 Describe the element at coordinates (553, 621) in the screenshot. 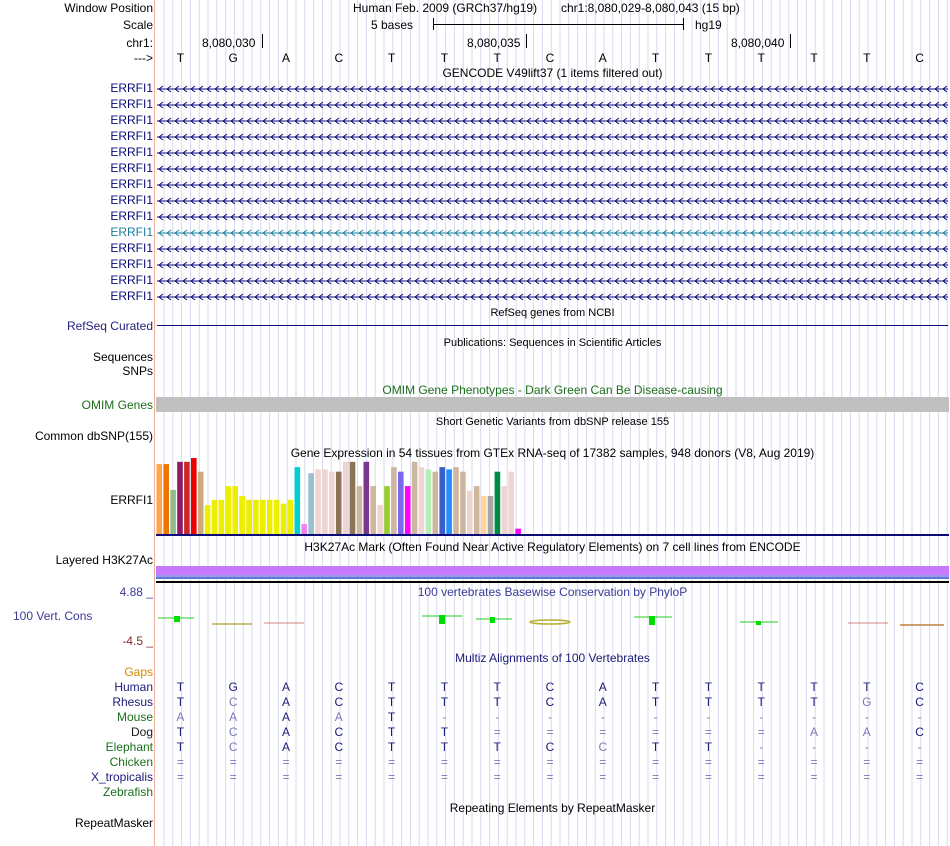

I see `phylop-signal` at that location.